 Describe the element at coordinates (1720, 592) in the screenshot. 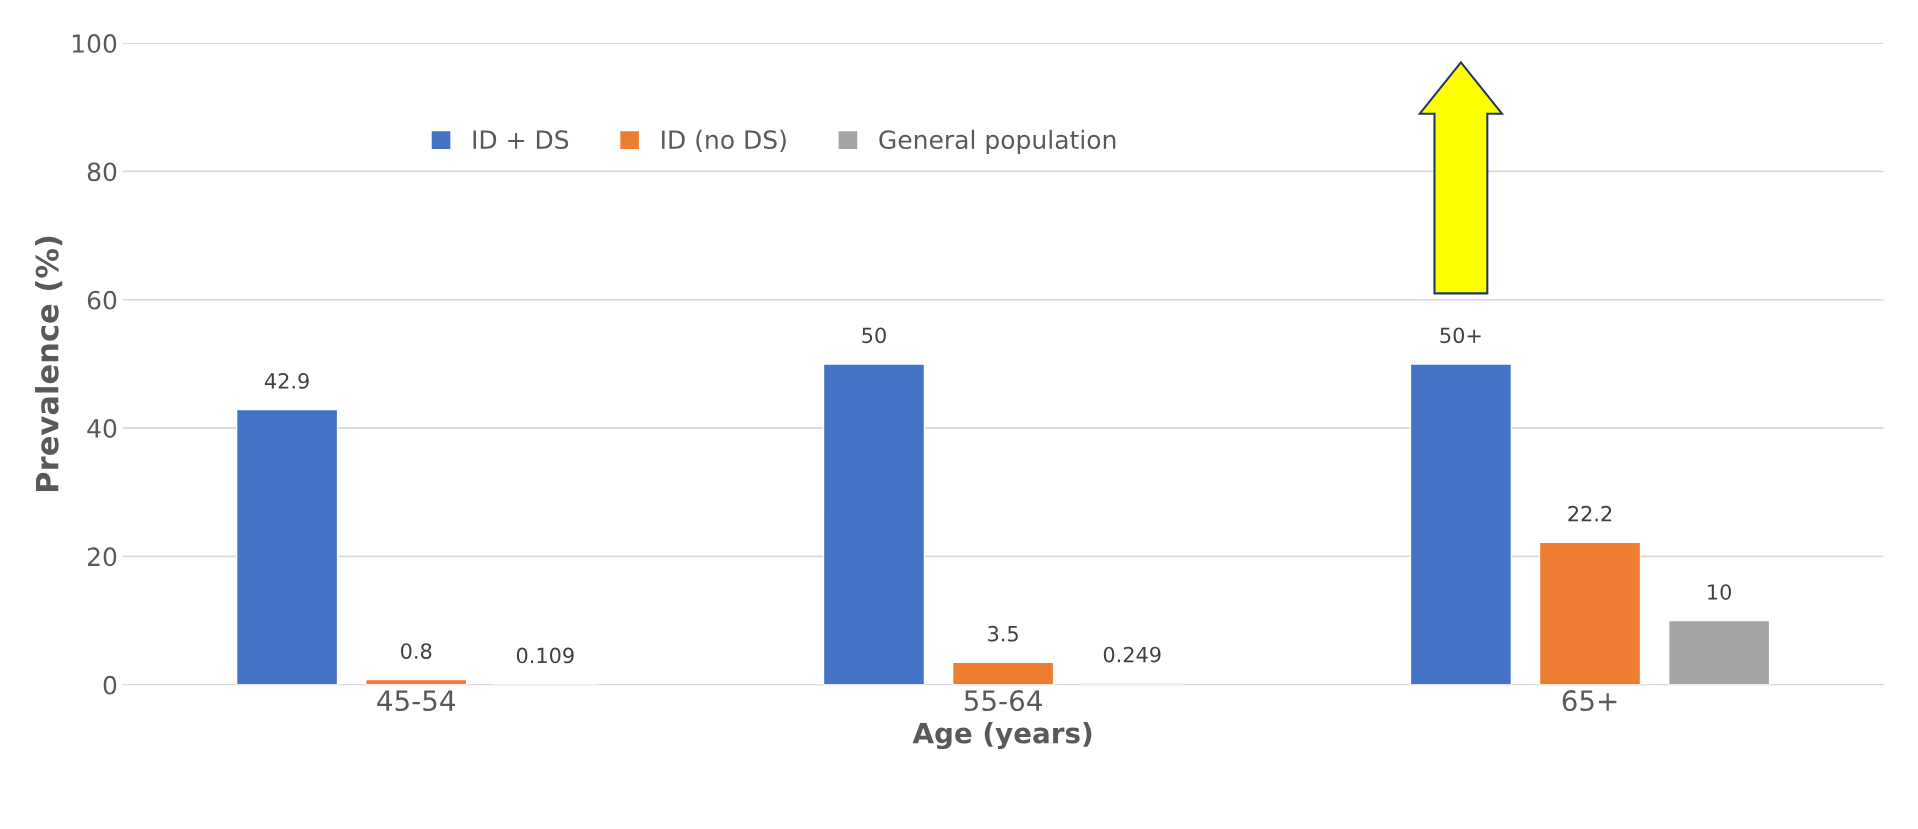

I see `data-label: 10` at that location.